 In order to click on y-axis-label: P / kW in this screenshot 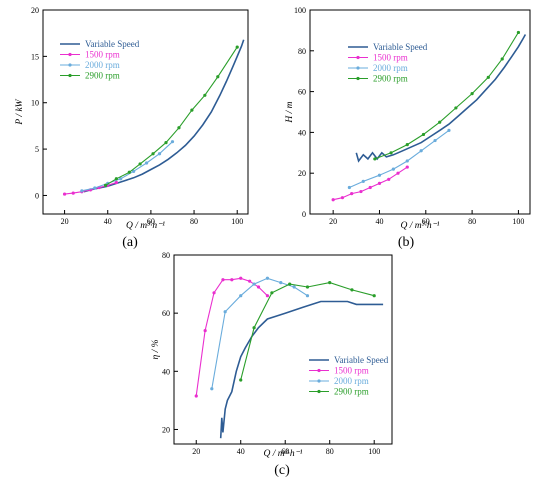, I will do `click(20, 111)`.